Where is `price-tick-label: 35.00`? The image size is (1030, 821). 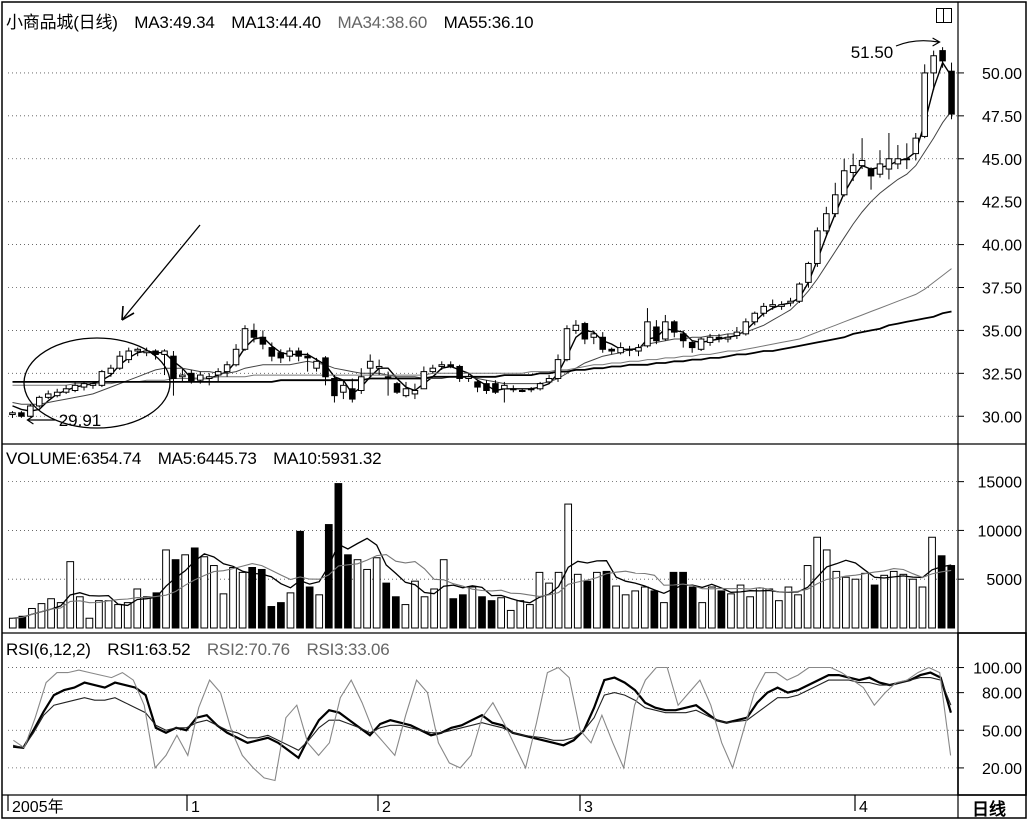
price-tick-label: 35.00 is located at coordinates (1002, 331).